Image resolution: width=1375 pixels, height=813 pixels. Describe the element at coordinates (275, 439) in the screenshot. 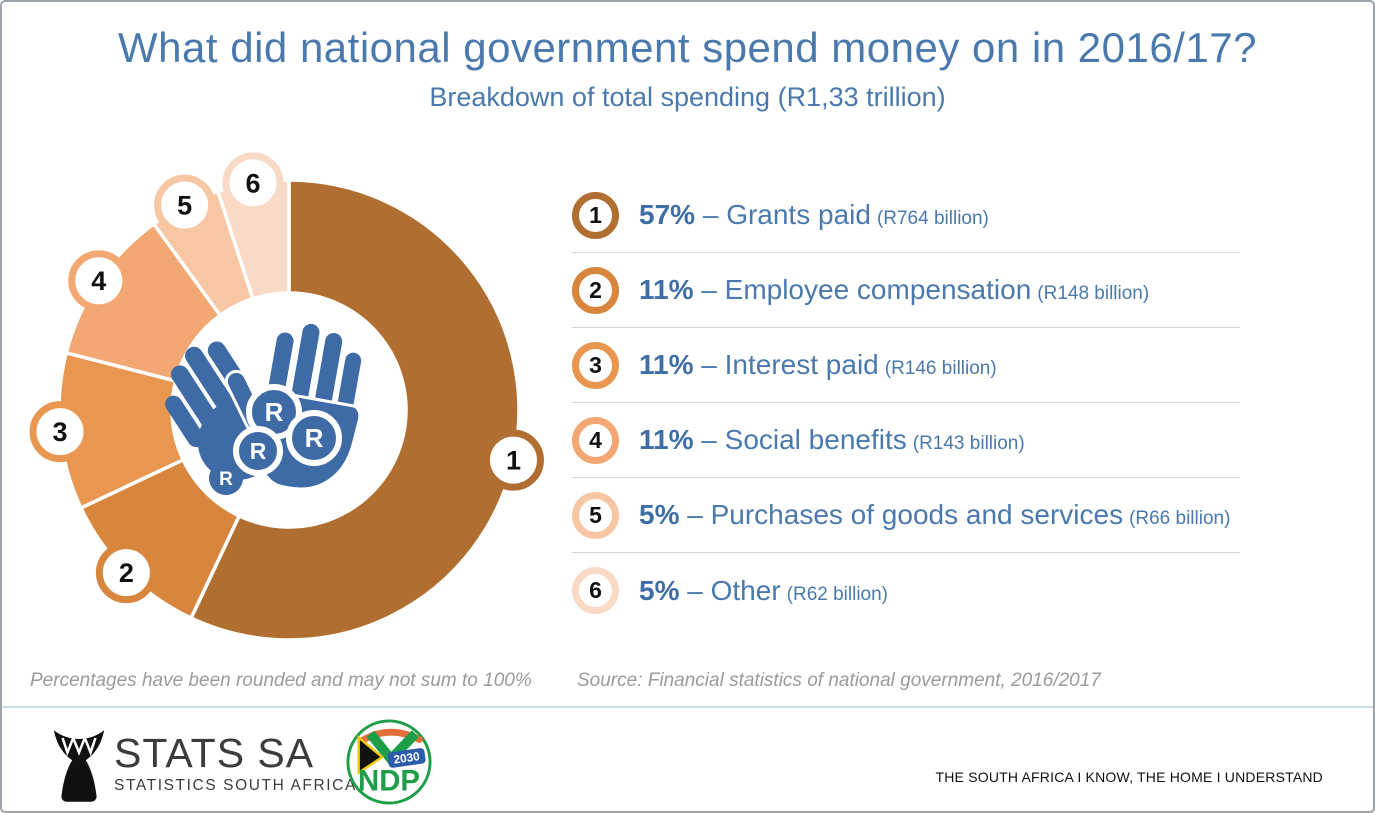

I see `rand-coins: R R R R` at that location.